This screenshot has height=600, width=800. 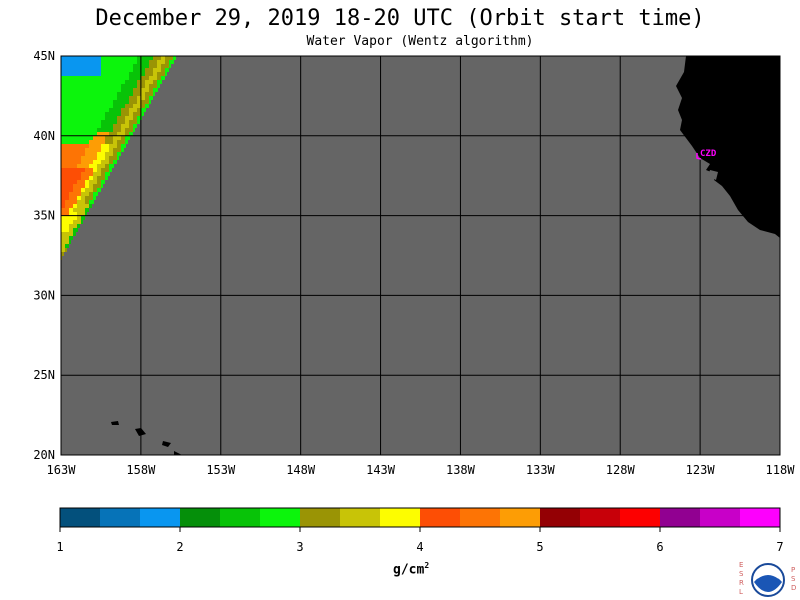 What do you see at coordinates (44, 255) in the screenshot?
I see `latitude-labels: 45N 40N 35N 30N 25N 20N` at bounding box center [44, 255].